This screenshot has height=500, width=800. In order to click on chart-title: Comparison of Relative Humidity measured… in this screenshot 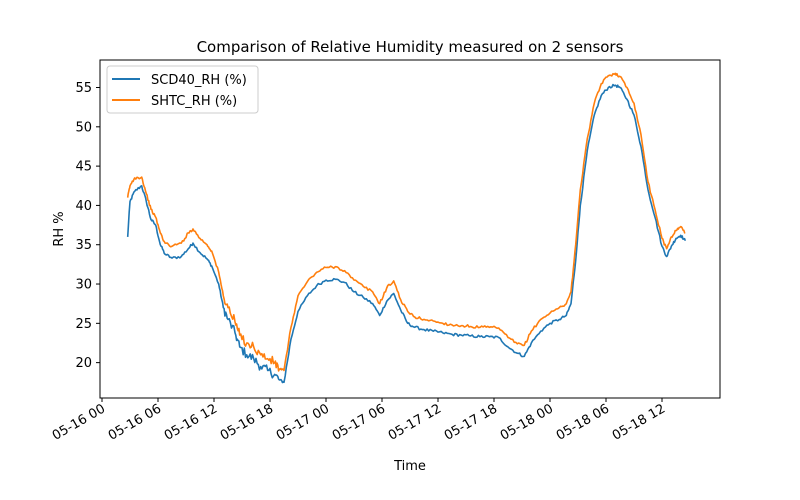, I will do `click(410, 47)`.